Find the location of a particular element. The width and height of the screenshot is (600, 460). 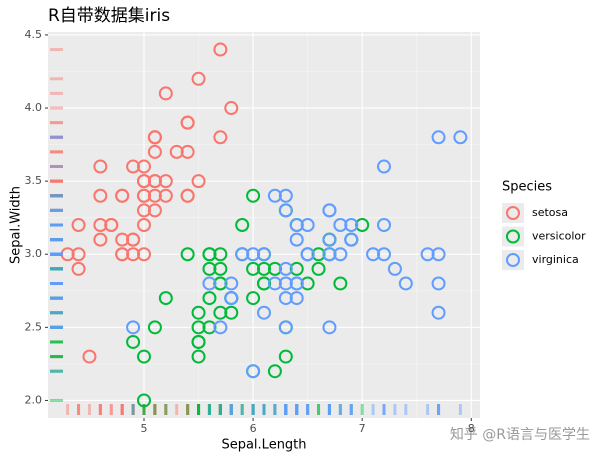

y-tick-label: 4.0 is located at coordinates (34, 107).